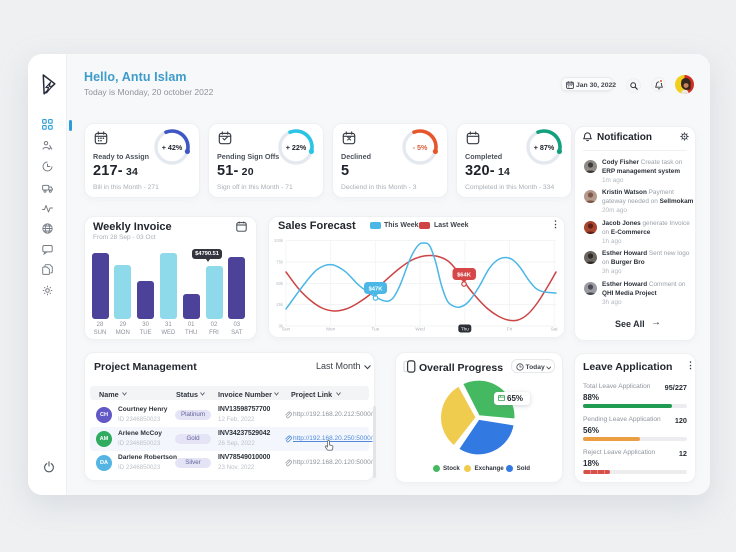 The image size is (736, 552). I want to click on svg-text: 75k, so click(280, 262).